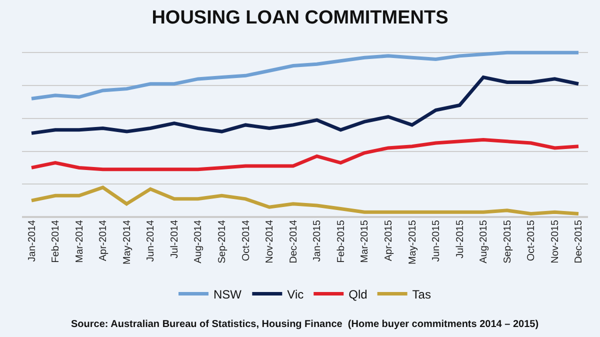 The height and width of the screenshot is (337, 600). What do you see at coordinates (174, 239) in the screenshot?
I see `x-tick-label: Jul-2014` at bounding box center [174, 239].